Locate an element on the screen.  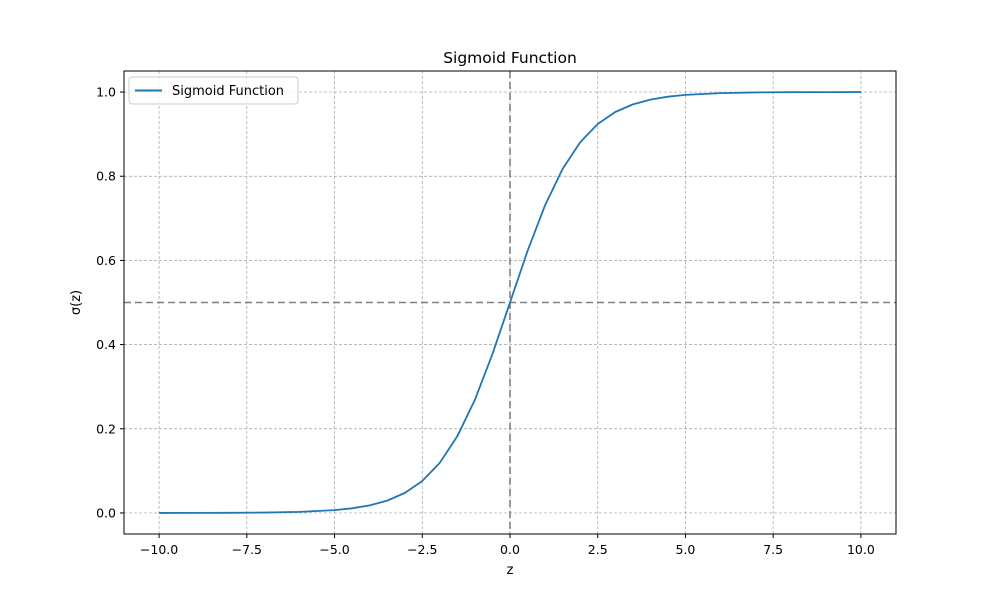
y-tick-label: 0.2 is located at coordinates (106, 428).